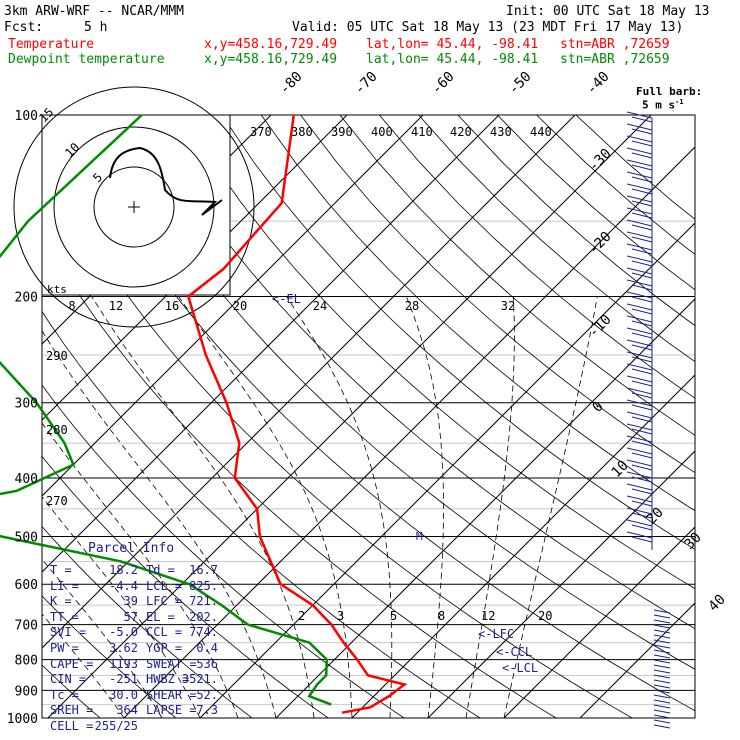  Describe the element at coordinates (452, 44) in the screenshot. I see `temperature-latlon: lat,lon= 45.44, -98.41` at that location.